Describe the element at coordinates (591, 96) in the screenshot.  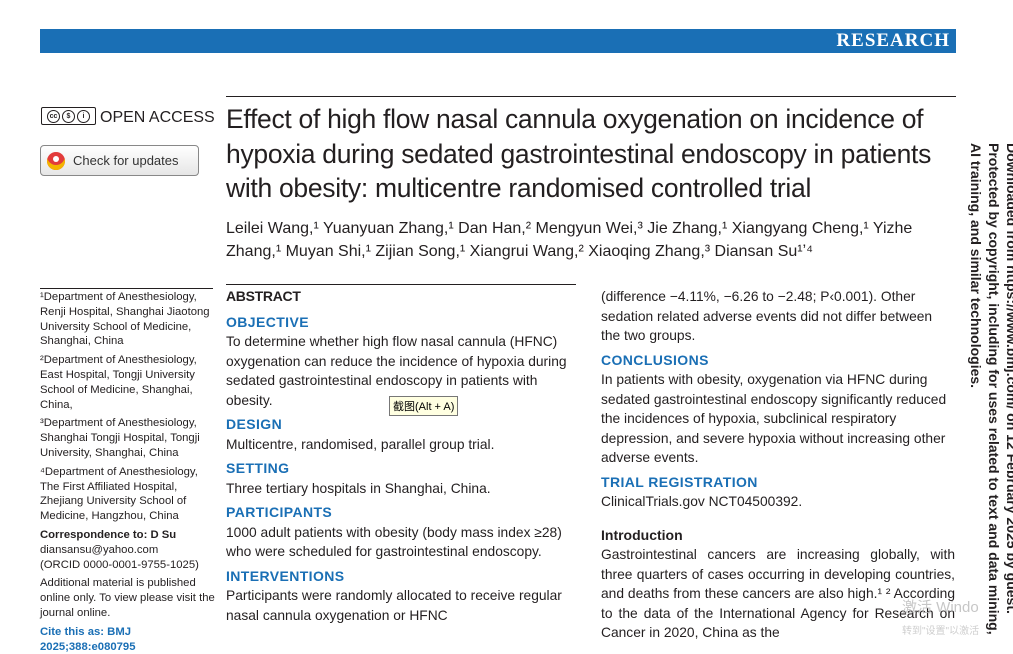
I see `title-rule` at that location.